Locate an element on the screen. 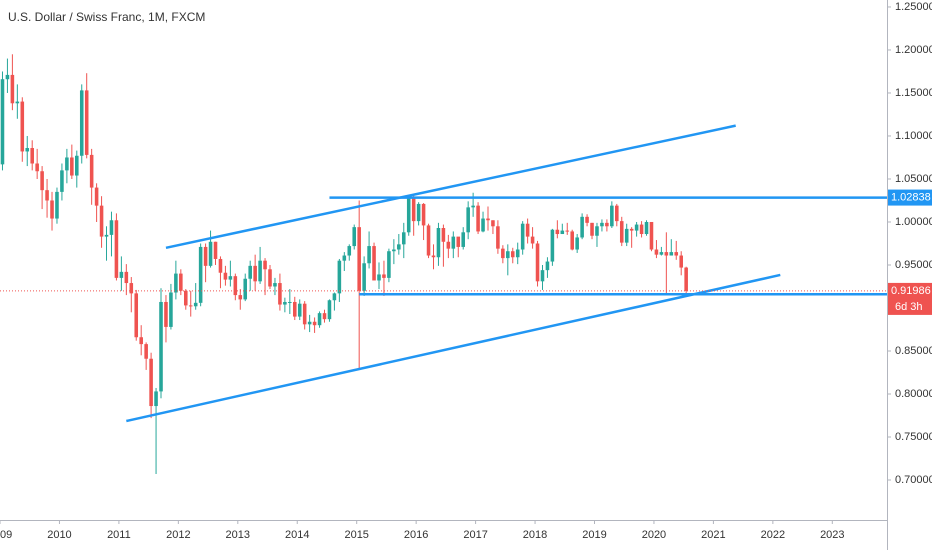  trend-line is located at coordinates (450, 187).